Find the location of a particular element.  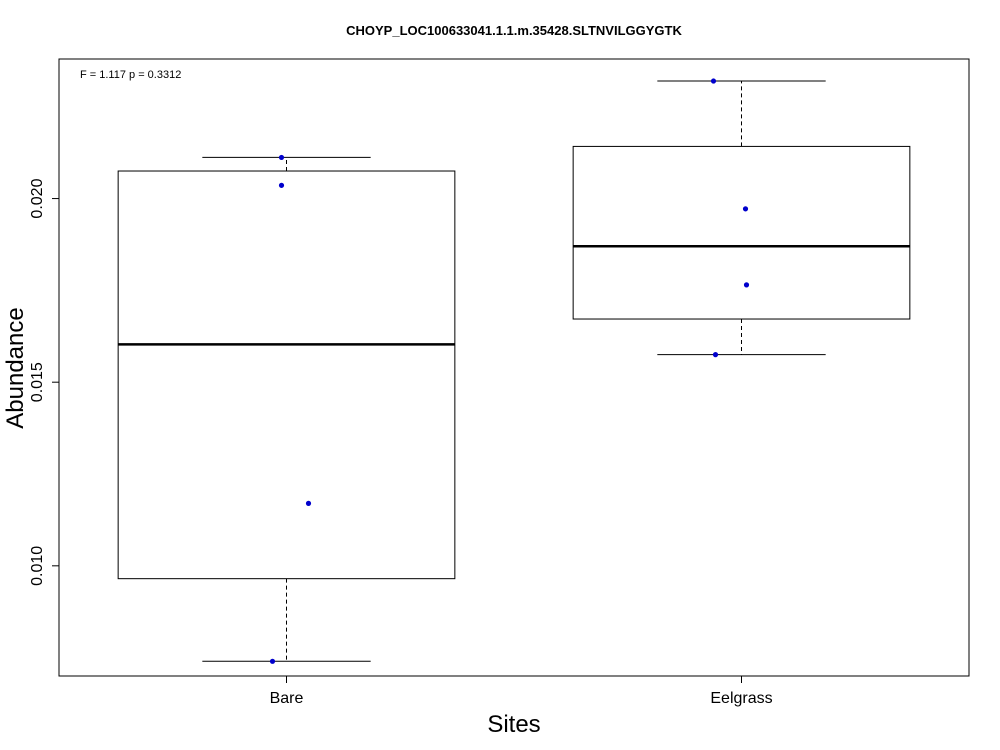

box-eelgrass is located at coordinates (741, 218).